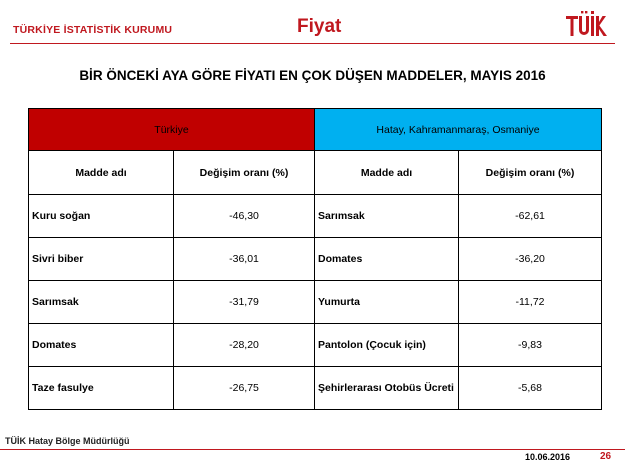  What do you see at coordinates (101, 388) in the screenshot?
I see `item-name: Taze fasulye` at bounding box center [101, 388].